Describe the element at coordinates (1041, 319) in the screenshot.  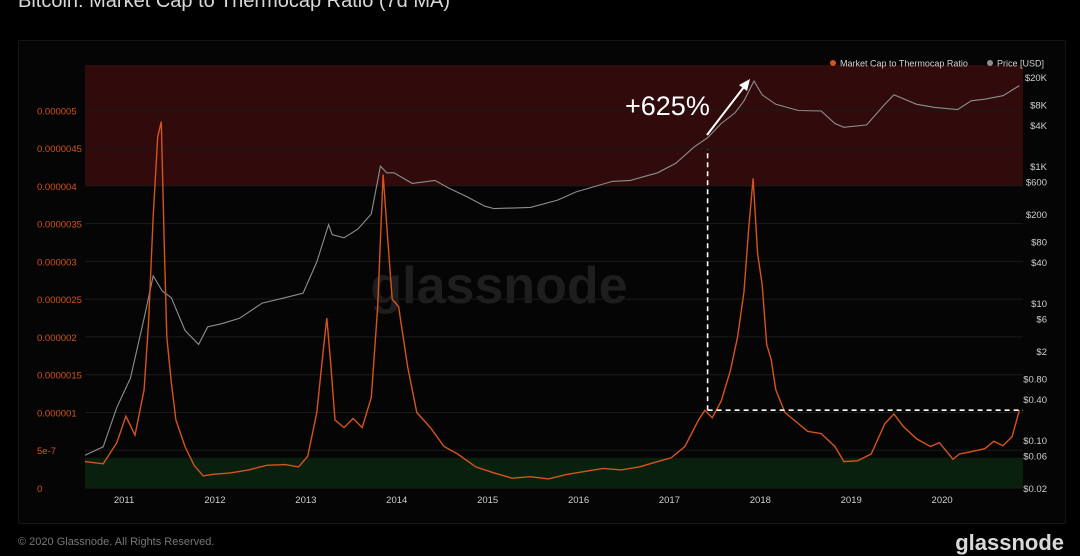
I see `right-tick-label: $6` at that location.